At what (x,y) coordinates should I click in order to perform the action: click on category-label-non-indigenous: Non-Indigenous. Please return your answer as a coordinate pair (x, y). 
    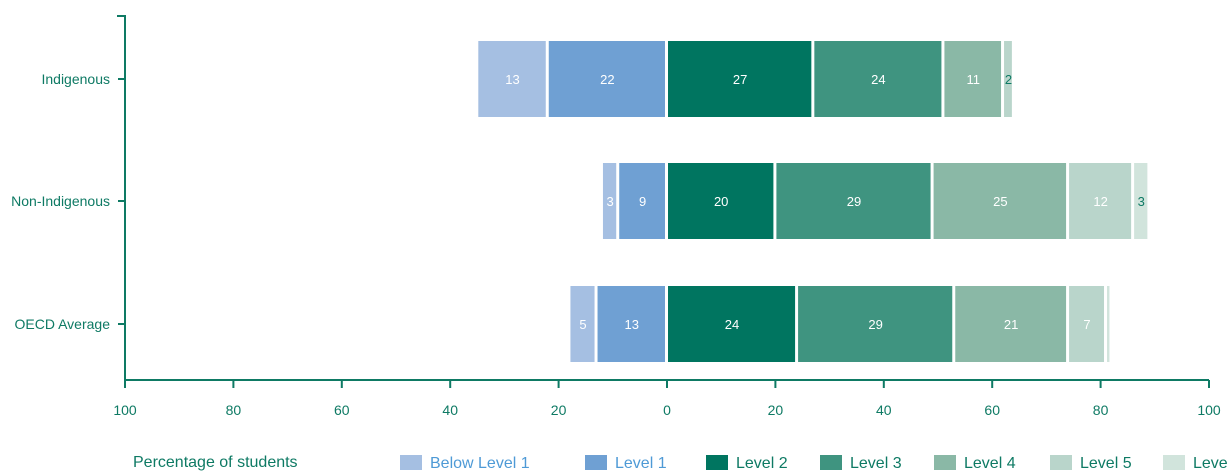
    Looking at the image, I should click on (60, 201).